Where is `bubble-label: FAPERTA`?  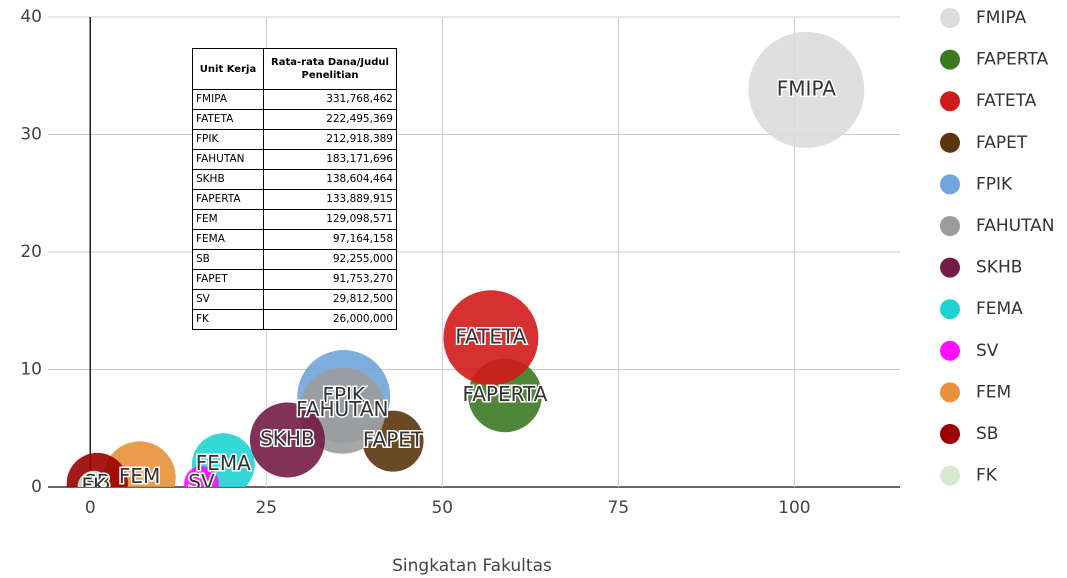 bubble-label: FAPERTA is located at coordinates (505, 394).